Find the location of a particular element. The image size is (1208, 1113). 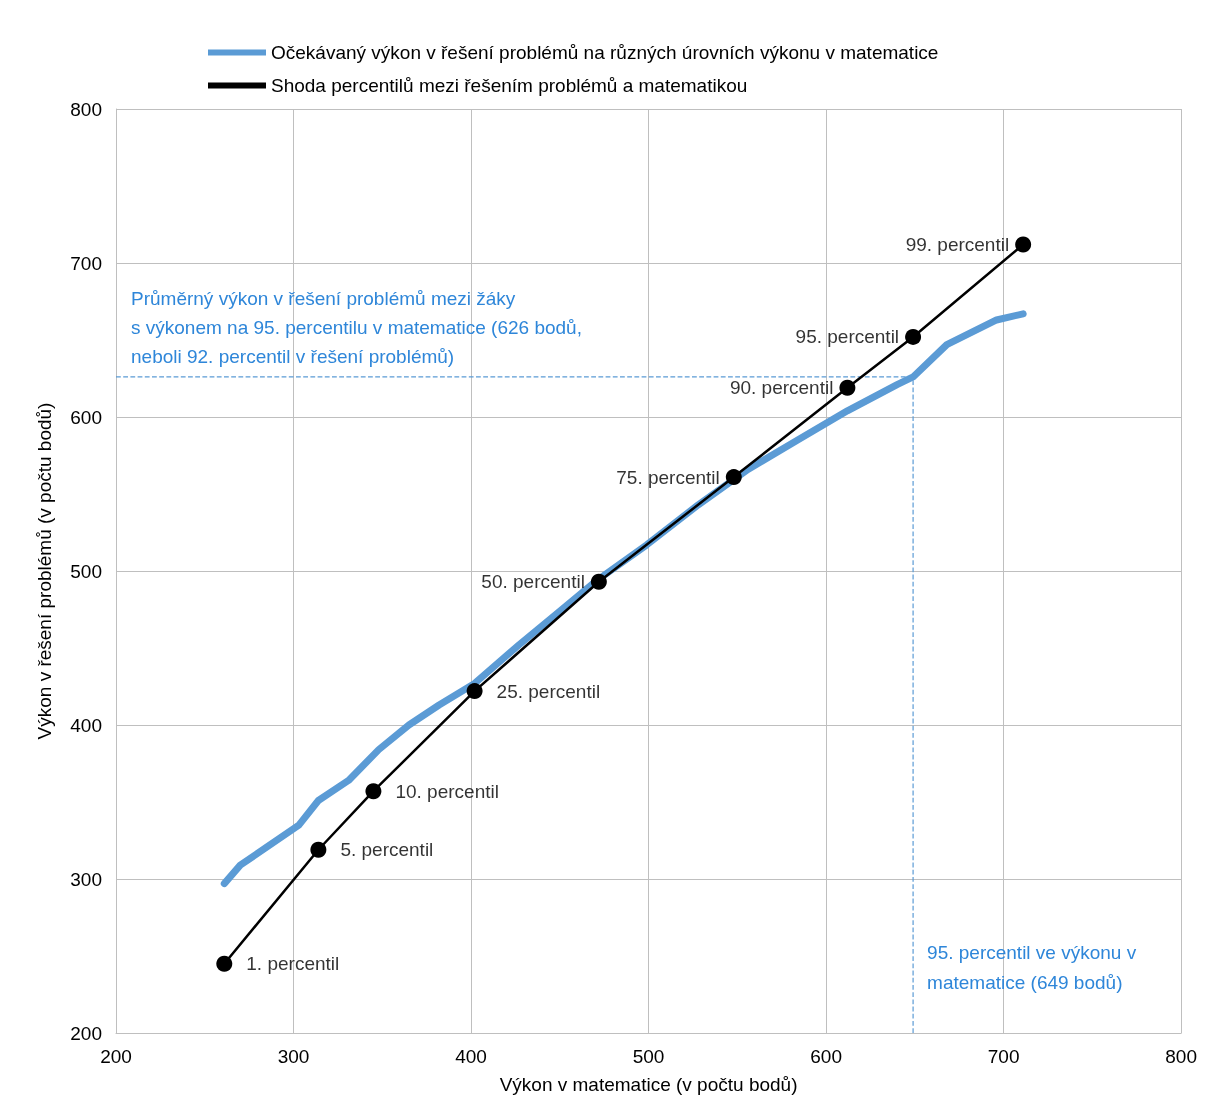

annotation: 25. percentil is located at coordinates (548, 691).